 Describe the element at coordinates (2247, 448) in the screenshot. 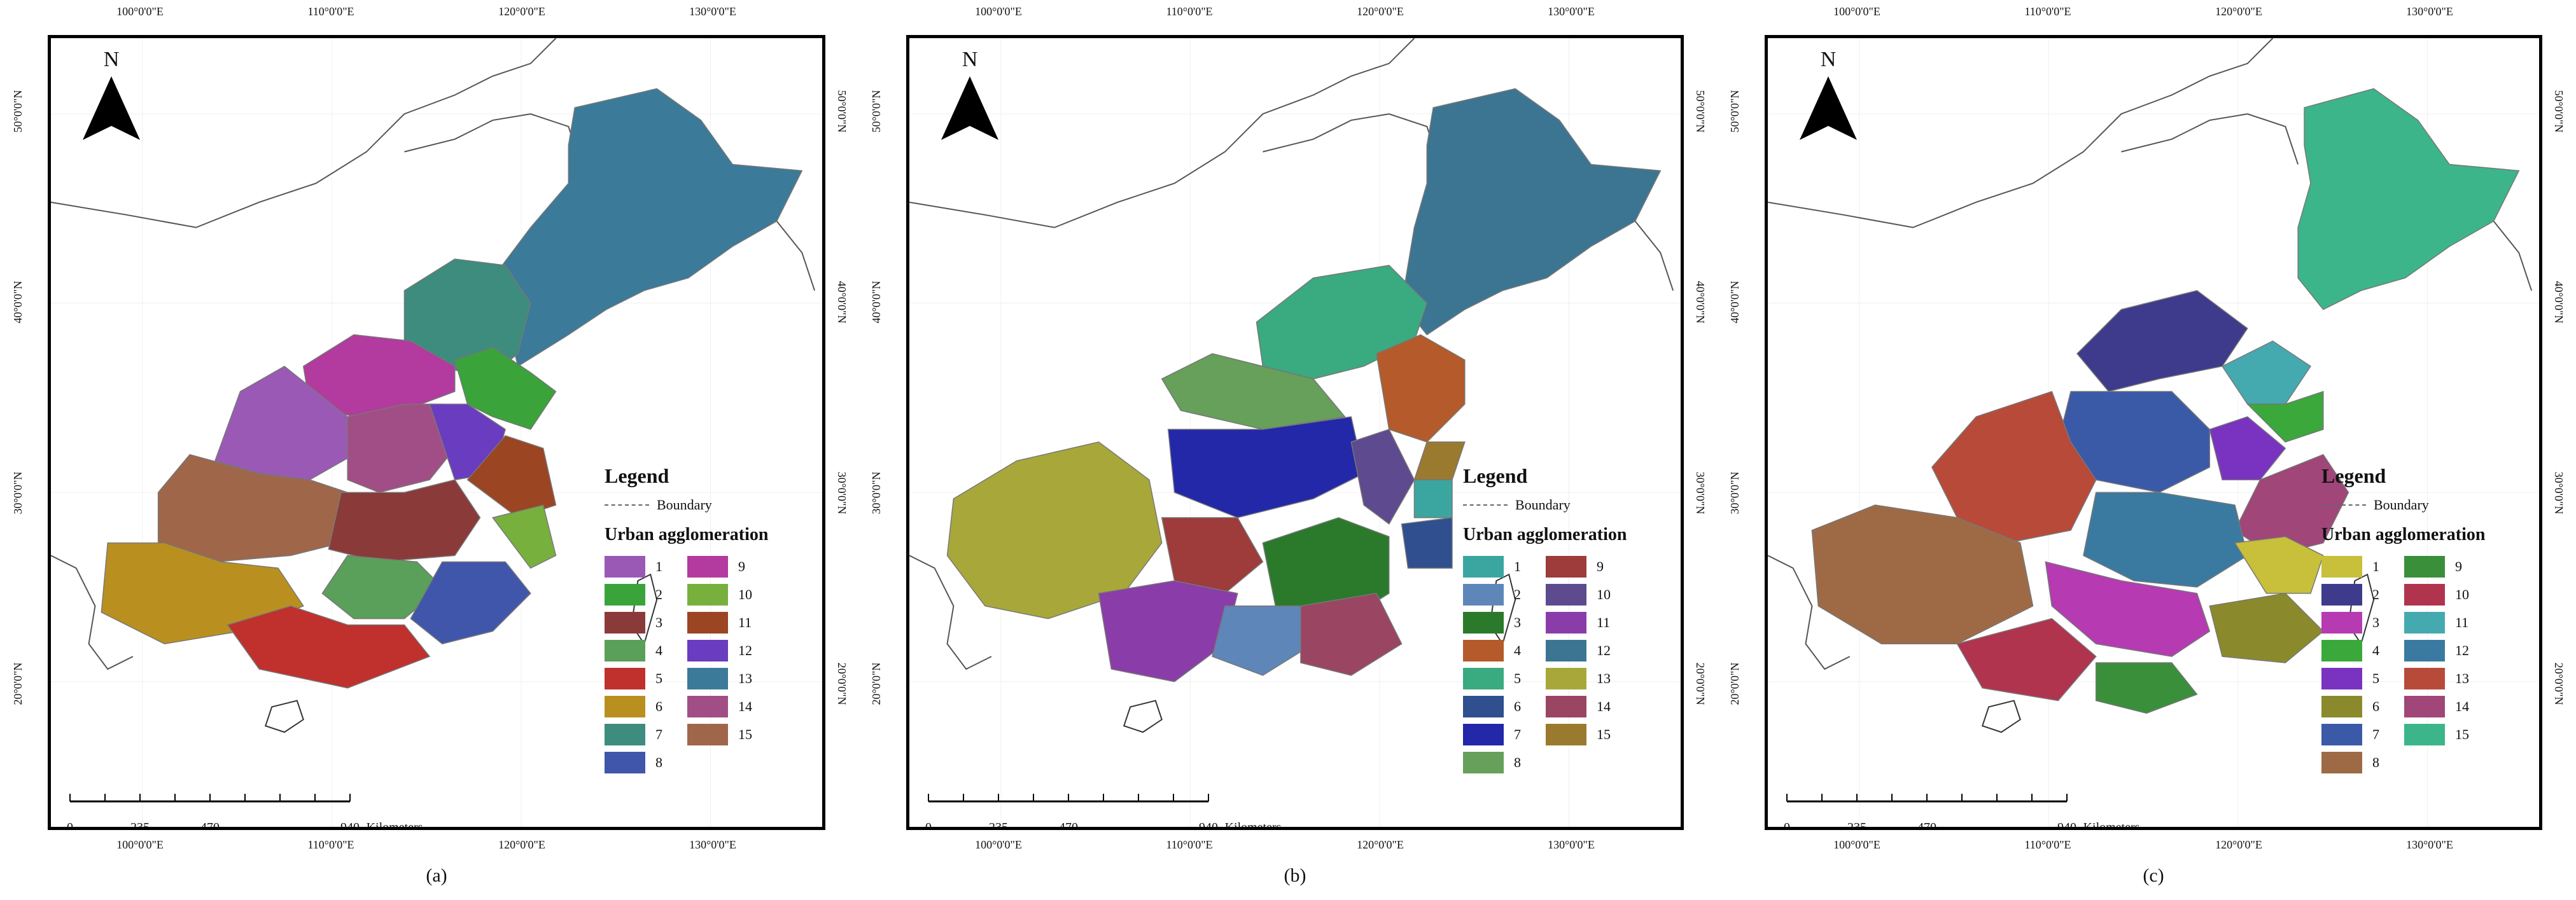

I see `agglomeration-5-region` at that location.